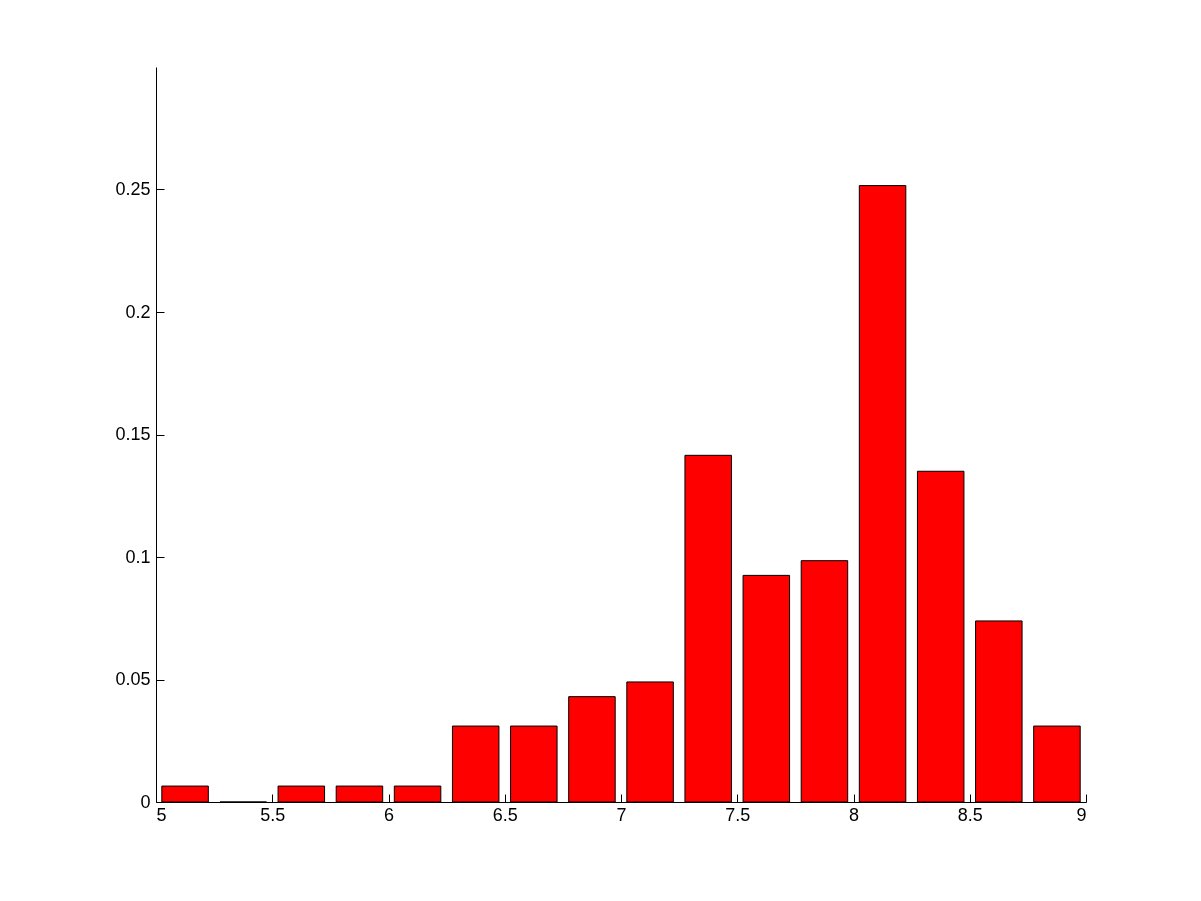 Image resolution: width=1201 pixels, height=901 pixels. Describe the element at coordinates (621, 814) in the screenshot. I see `x-tick-label: 7` at that location.